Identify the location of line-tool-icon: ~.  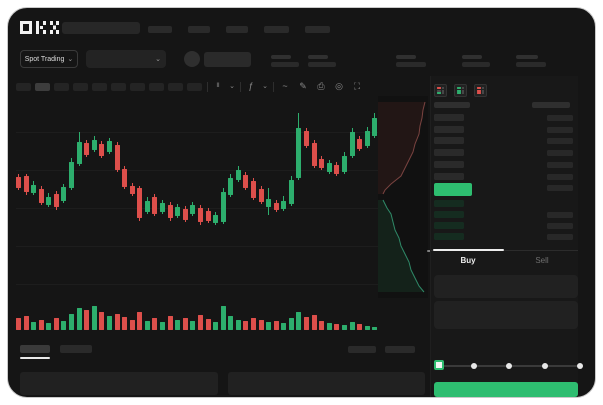
(285, 86).